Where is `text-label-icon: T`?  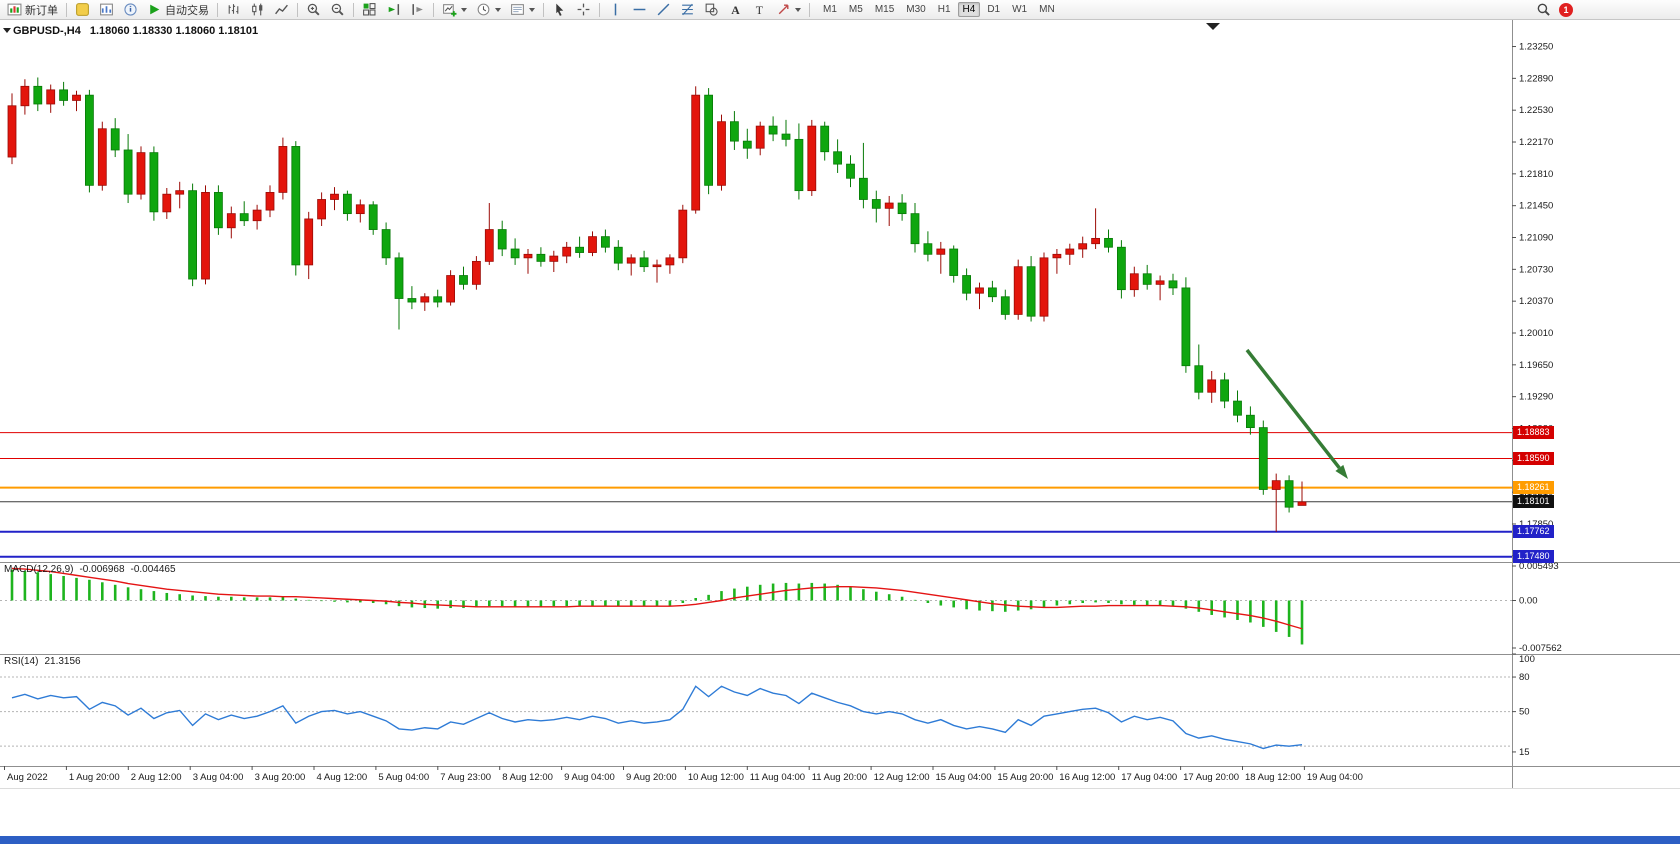 text-label-icon: T is located at coordinates (759, 10).